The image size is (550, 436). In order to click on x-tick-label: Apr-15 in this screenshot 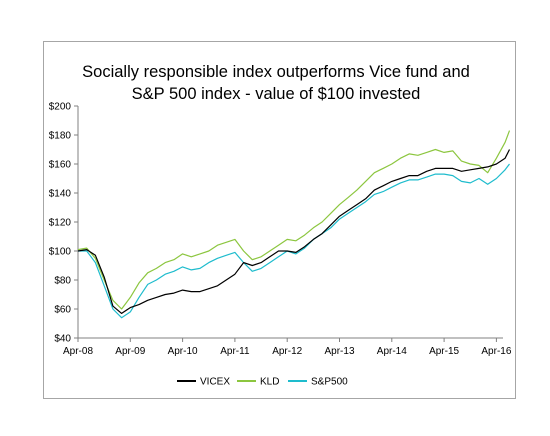, I will do `click(444, 351)`.